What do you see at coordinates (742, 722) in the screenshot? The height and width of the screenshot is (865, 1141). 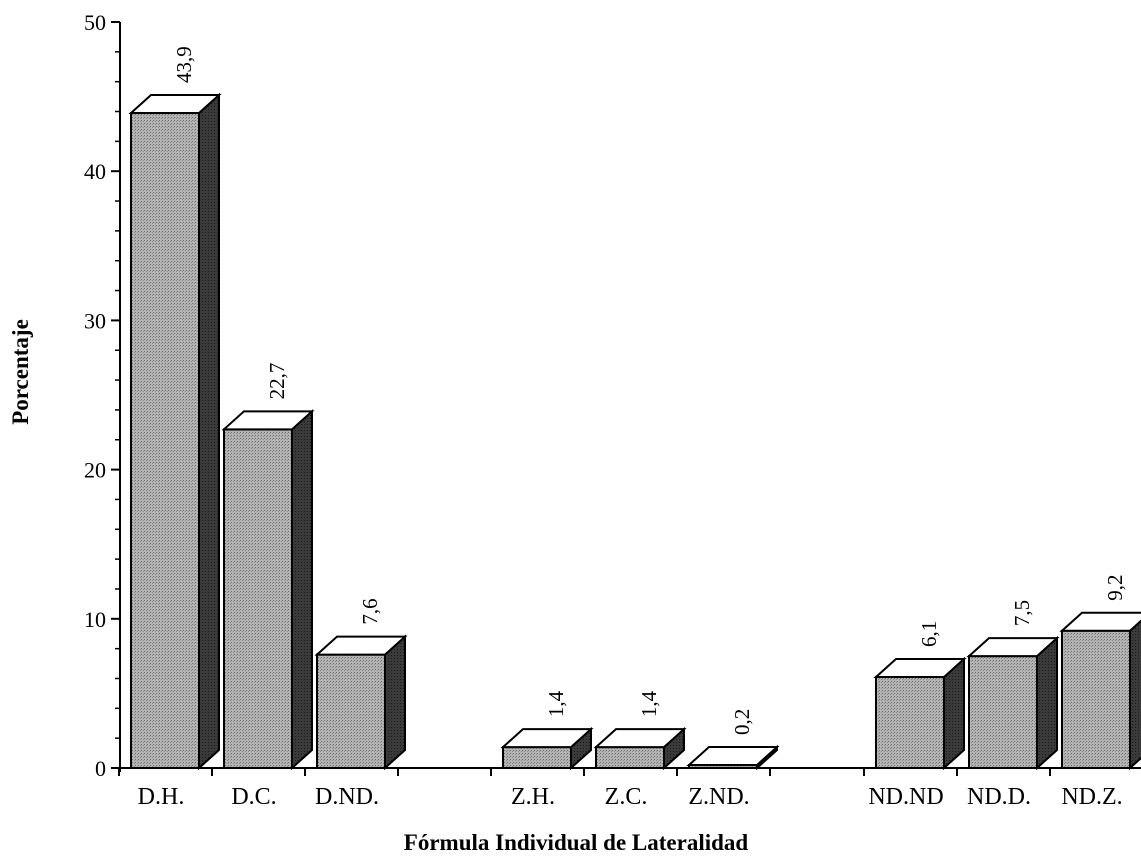 I see `bar-value-label: 0,2` at bounding box center [742, 722].